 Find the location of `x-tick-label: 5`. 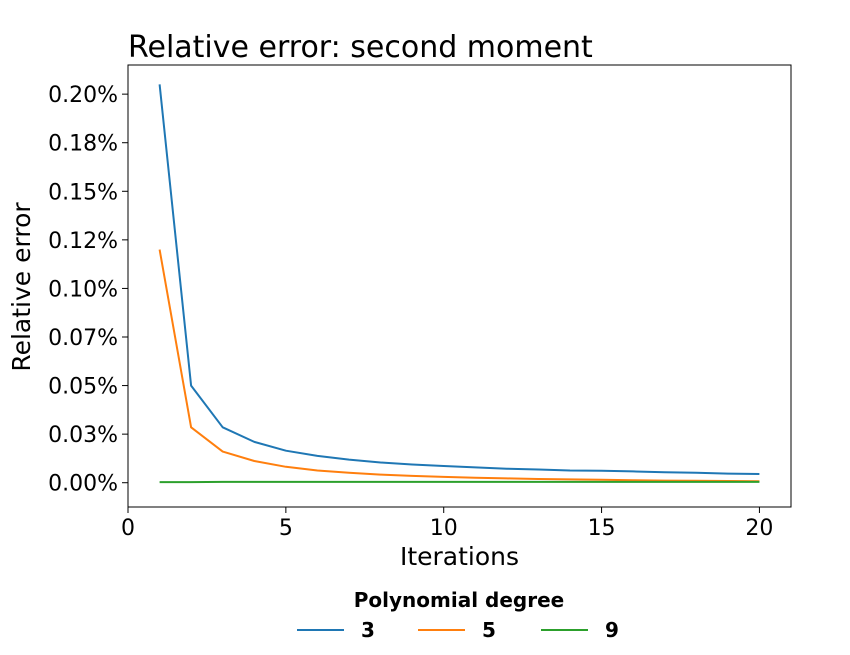

x-tick-label: 5 is located at coordinates (286, 528).